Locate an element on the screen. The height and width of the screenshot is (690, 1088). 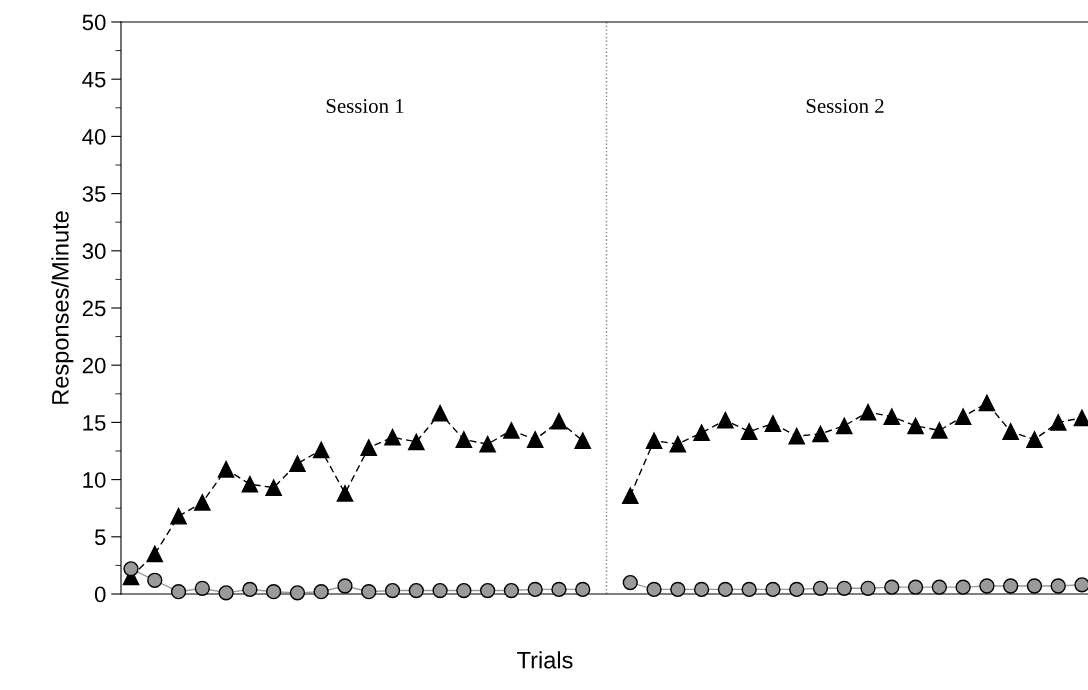
annotation: Session 1 is located at coordinates (365, 106).